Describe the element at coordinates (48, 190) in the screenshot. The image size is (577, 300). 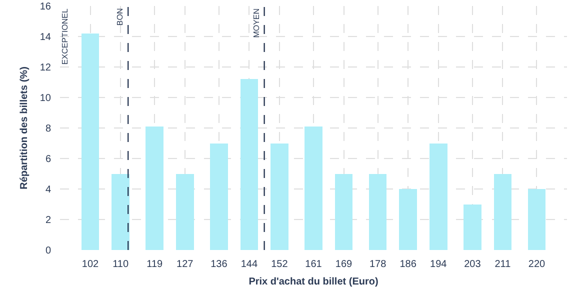
I see `y-tick-label: 4` at that location.